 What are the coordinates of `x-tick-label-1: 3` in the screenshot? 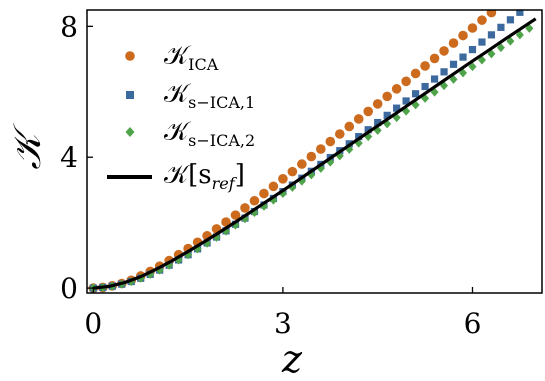 It's located at (283, 323).